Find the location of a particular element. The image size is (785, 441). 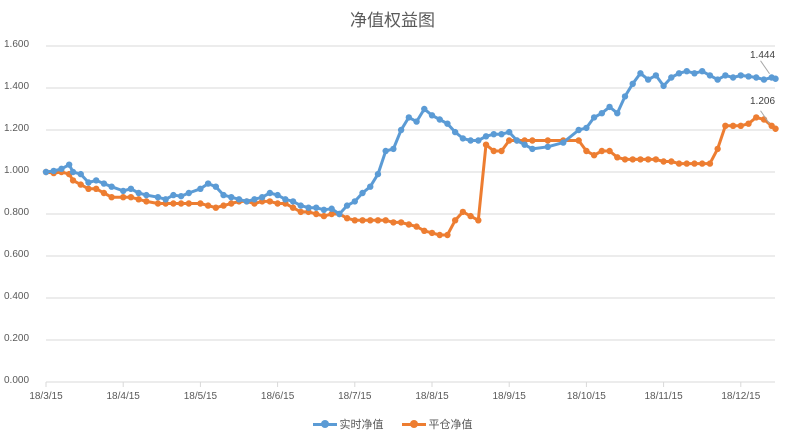

x-tick-label: 18/10/15 is located at coordinates (586, 396).